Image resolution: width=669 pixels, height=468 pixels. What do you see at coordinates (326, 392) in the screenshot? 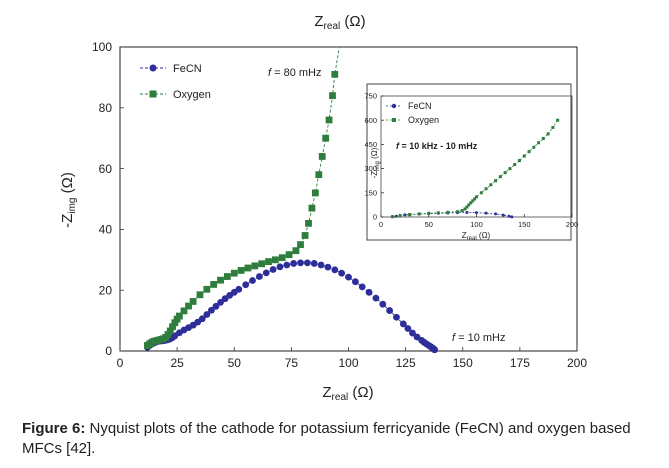
I see `main-xlabel-main: Z` at bounding box center [326, 392].